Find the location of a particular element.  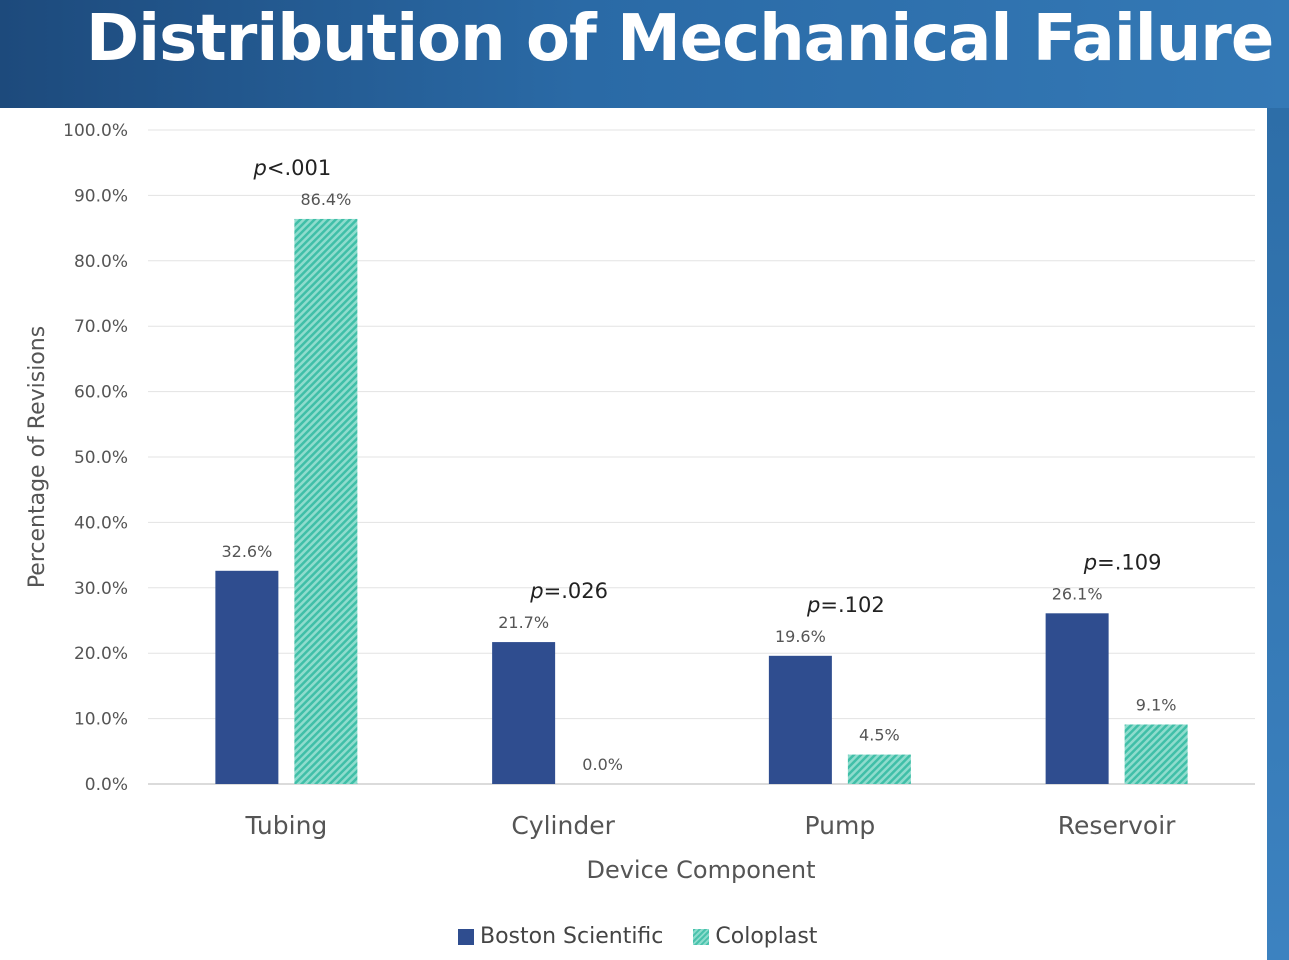

y-tick-label: 10.0% is located at coordinates (101, 720).